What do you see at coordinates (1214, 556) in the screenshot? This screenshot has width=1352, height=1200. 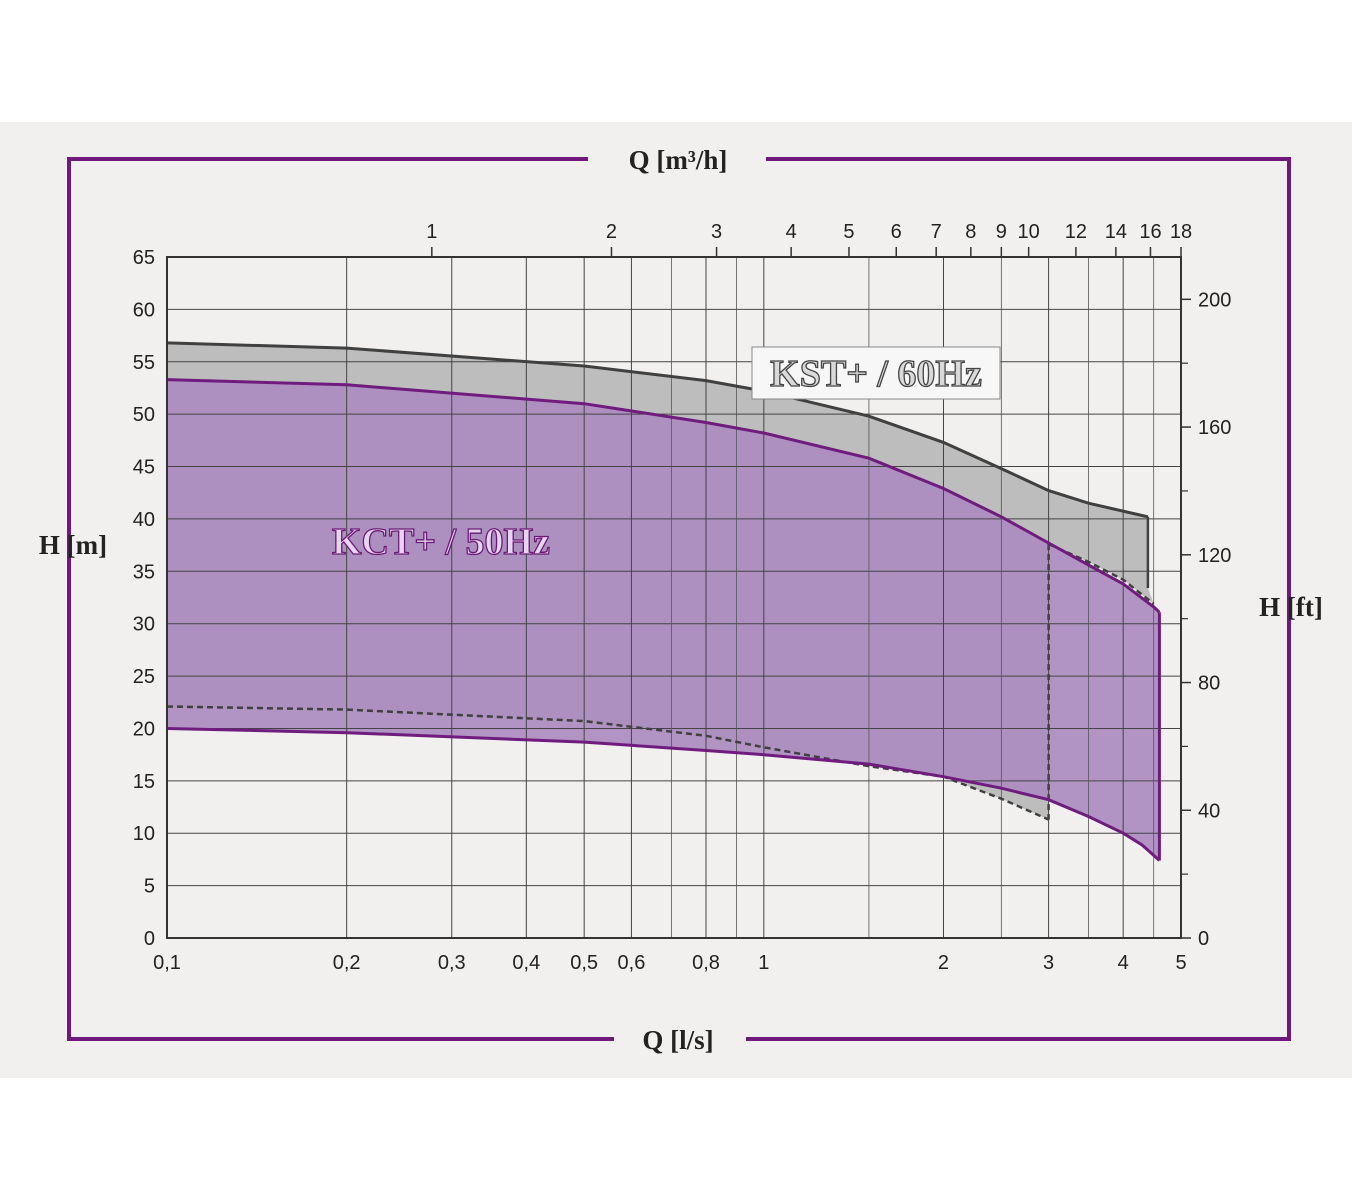 I see `y2-tick-label: 120` at bounding box center [1214, 556].